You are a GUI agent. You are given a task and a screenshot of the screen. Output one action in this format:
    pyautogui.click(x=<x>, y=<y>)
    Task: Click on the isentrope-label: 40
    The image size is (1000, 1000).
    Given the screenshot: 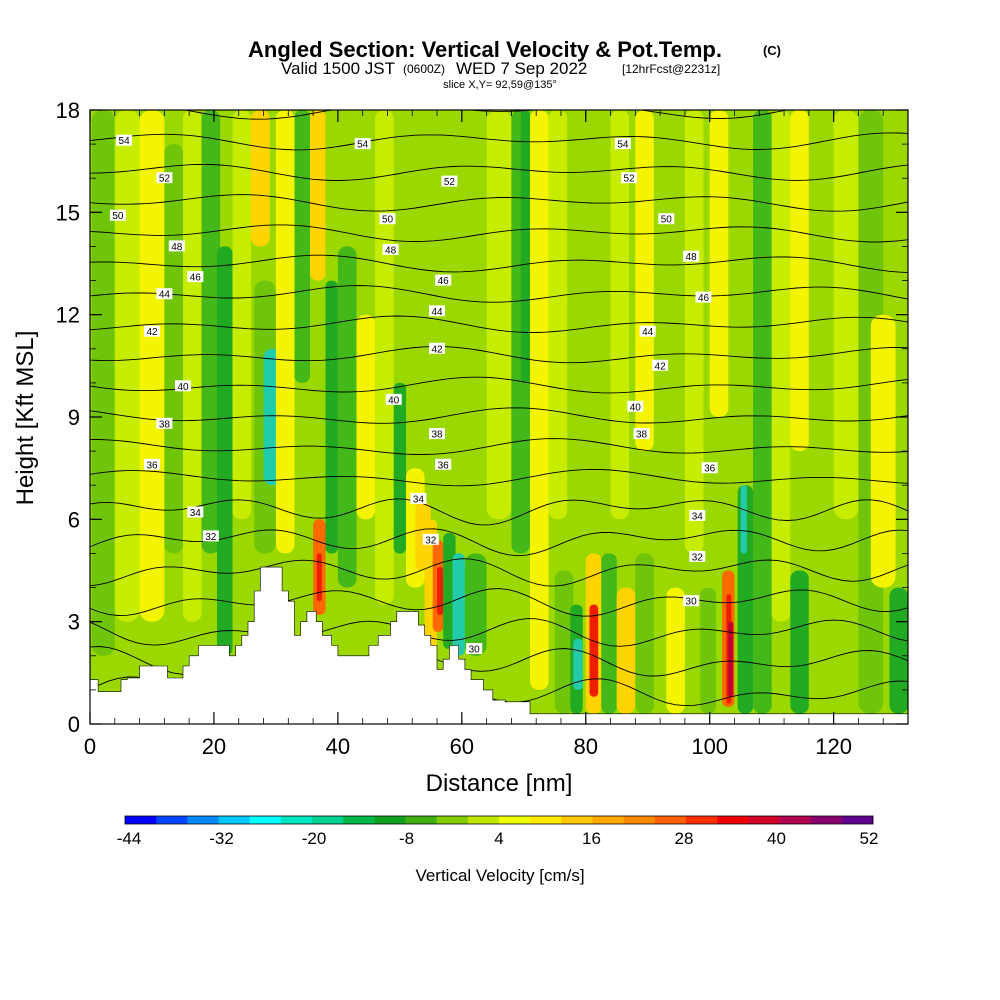 What is the action you would take?
    pyautogui.click(x=183, y=386)
    